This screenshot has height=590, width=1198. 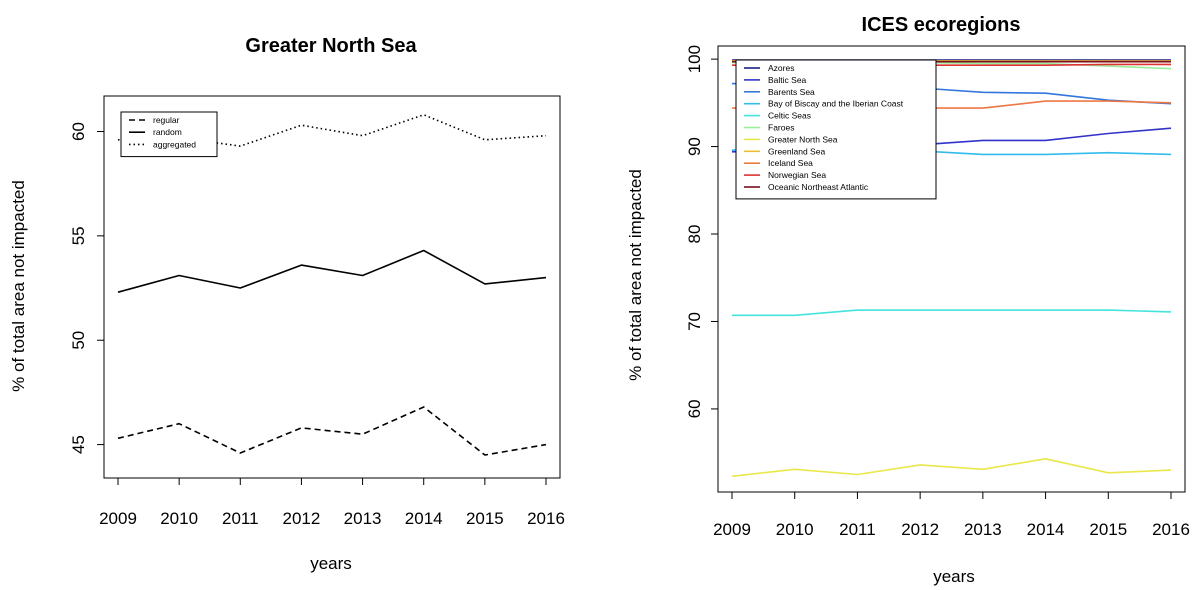 I want to click on y-tick-label: 55, so click(x=78, y=235).